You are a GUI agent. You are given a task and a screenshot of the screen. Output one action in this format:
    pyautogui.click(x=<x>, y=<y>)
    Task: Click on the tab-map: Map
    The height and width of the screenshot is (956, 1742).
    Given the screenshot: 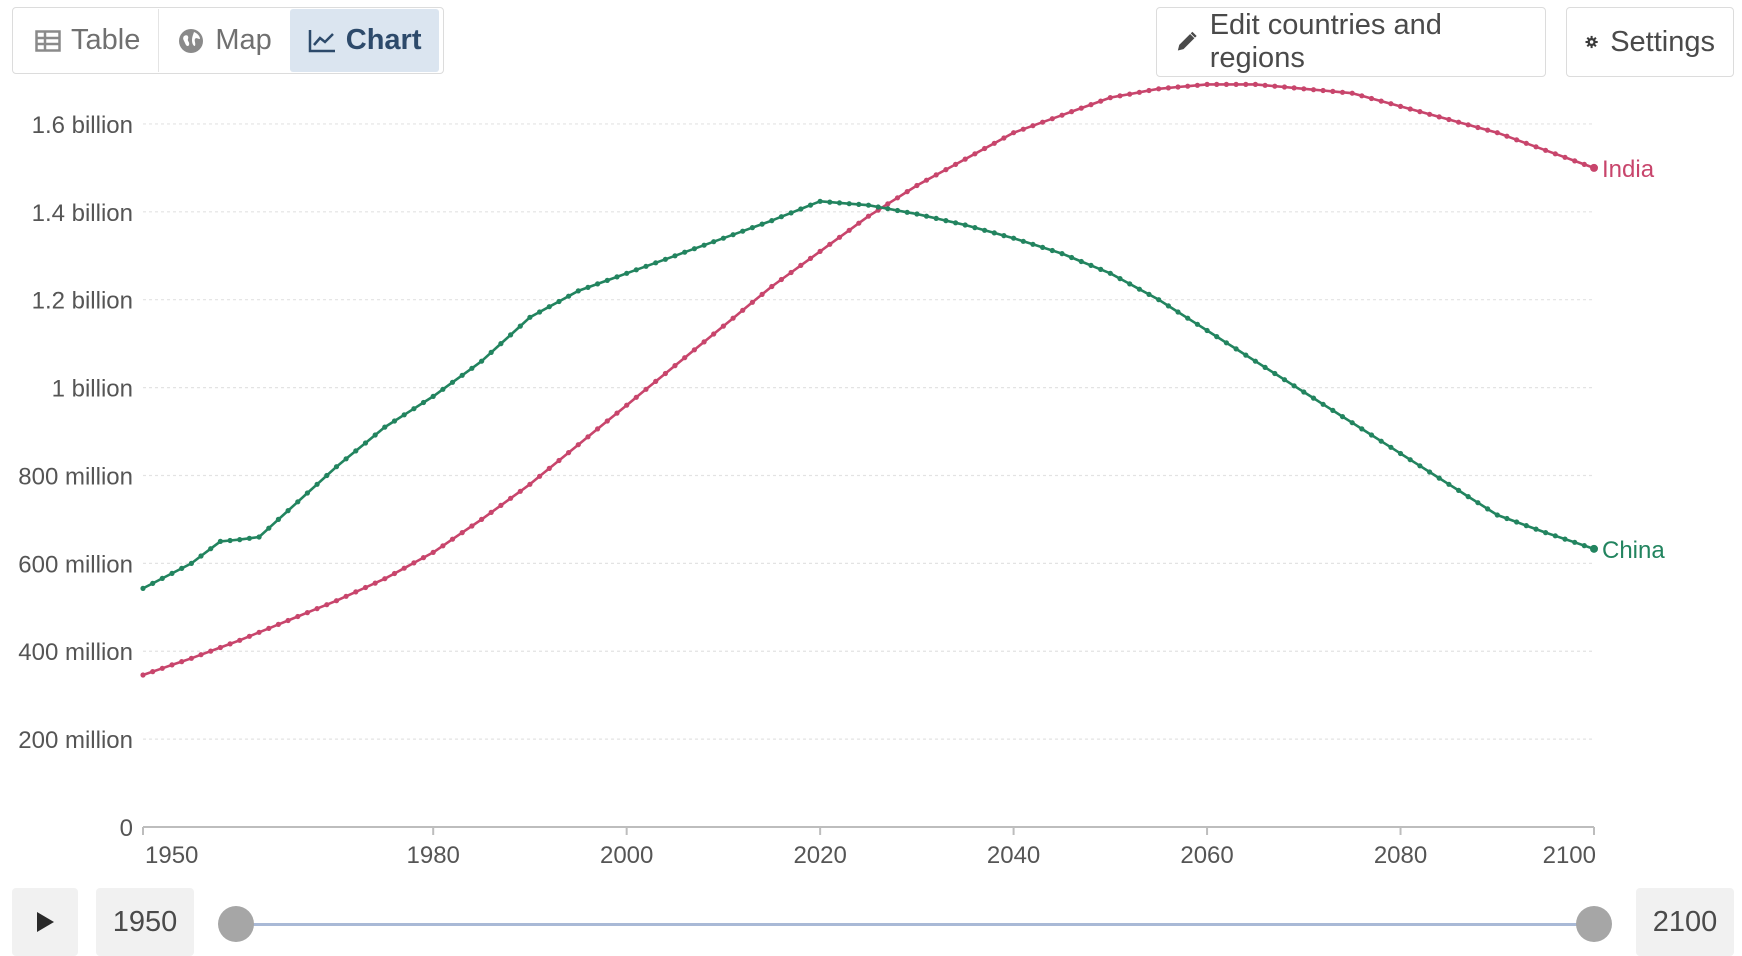 What is the action you would take?
    pyautogui.click(x=223, y=40)
    